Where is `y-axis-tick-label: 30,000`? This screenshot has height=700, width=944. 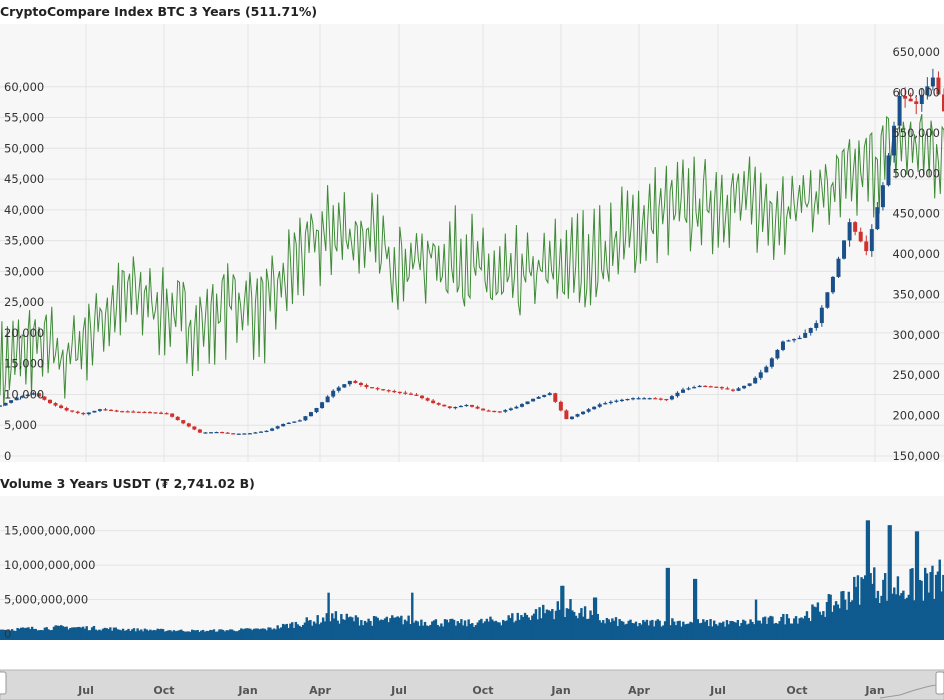 y-axis-tick-label: 30,000 is located at coordinates (24, 271).